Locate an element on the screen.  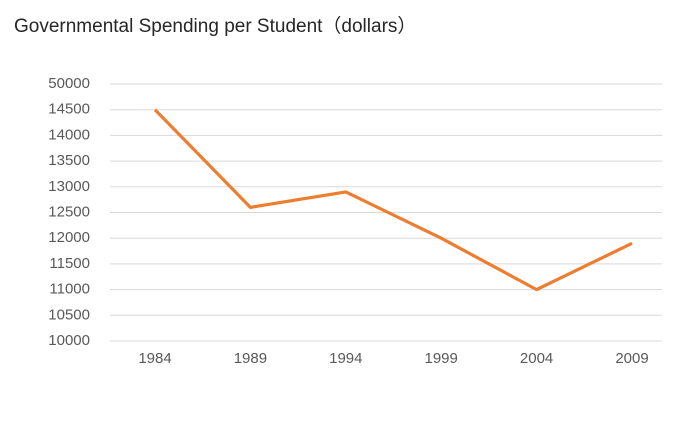
y-tick-label: 50000 is located at coordinates (69, 83).